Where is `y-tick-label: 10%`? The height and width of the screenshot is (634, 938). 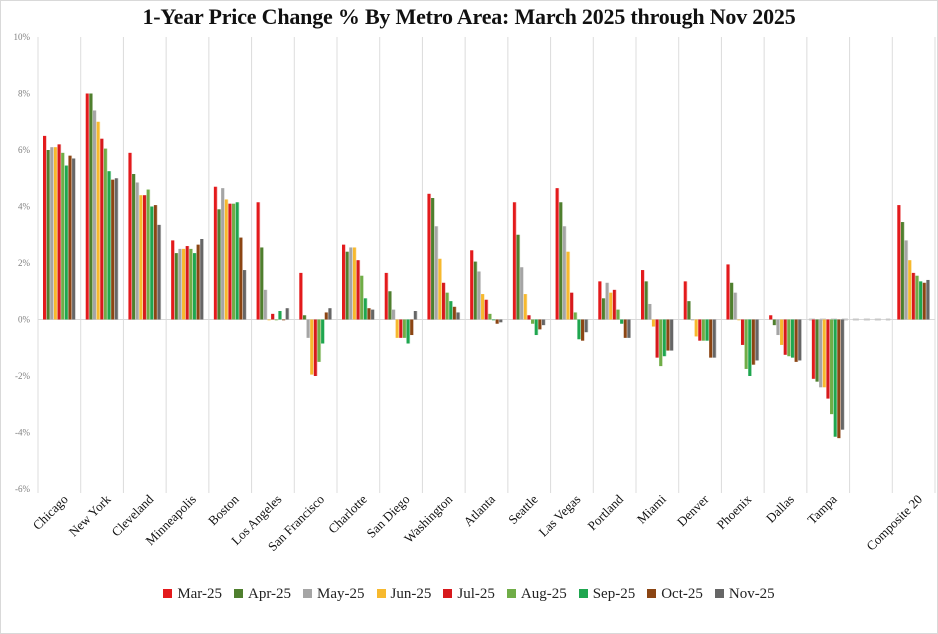
y-tick-label: 10% is located at coordinates (22, 37).